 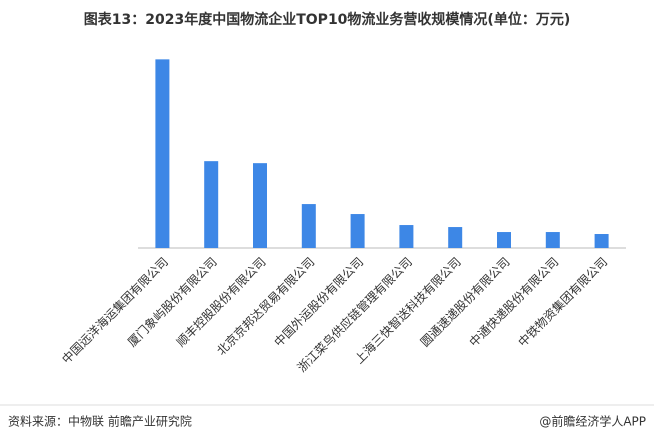 I want to click on brand: @前瞻经济学人APP, so click(x=592, y=421).